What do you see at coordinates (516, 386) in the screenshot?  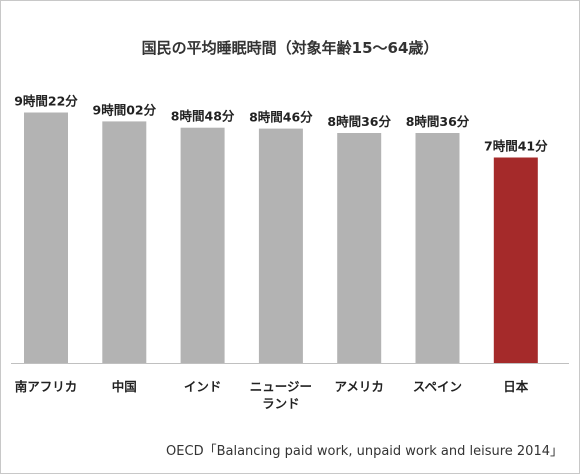 I see `category-label-6: 日本` at bounding box center [516, 386].